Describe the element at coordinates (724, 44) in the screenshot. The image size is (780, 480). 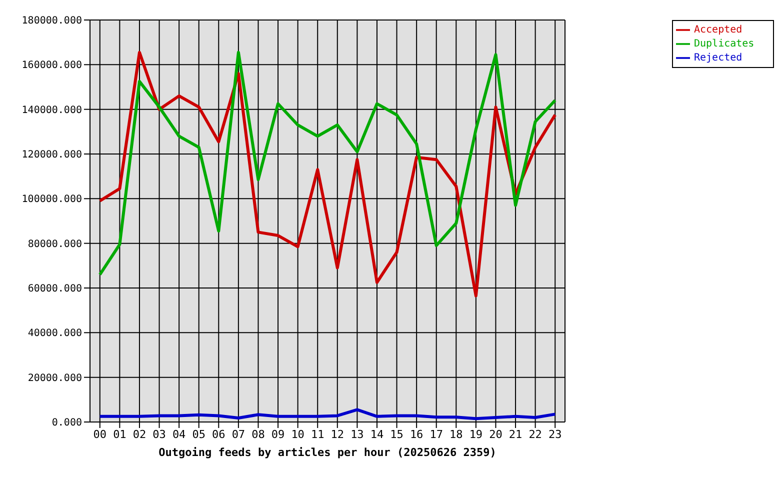
I see `legend-label: Duplicates` at that location.